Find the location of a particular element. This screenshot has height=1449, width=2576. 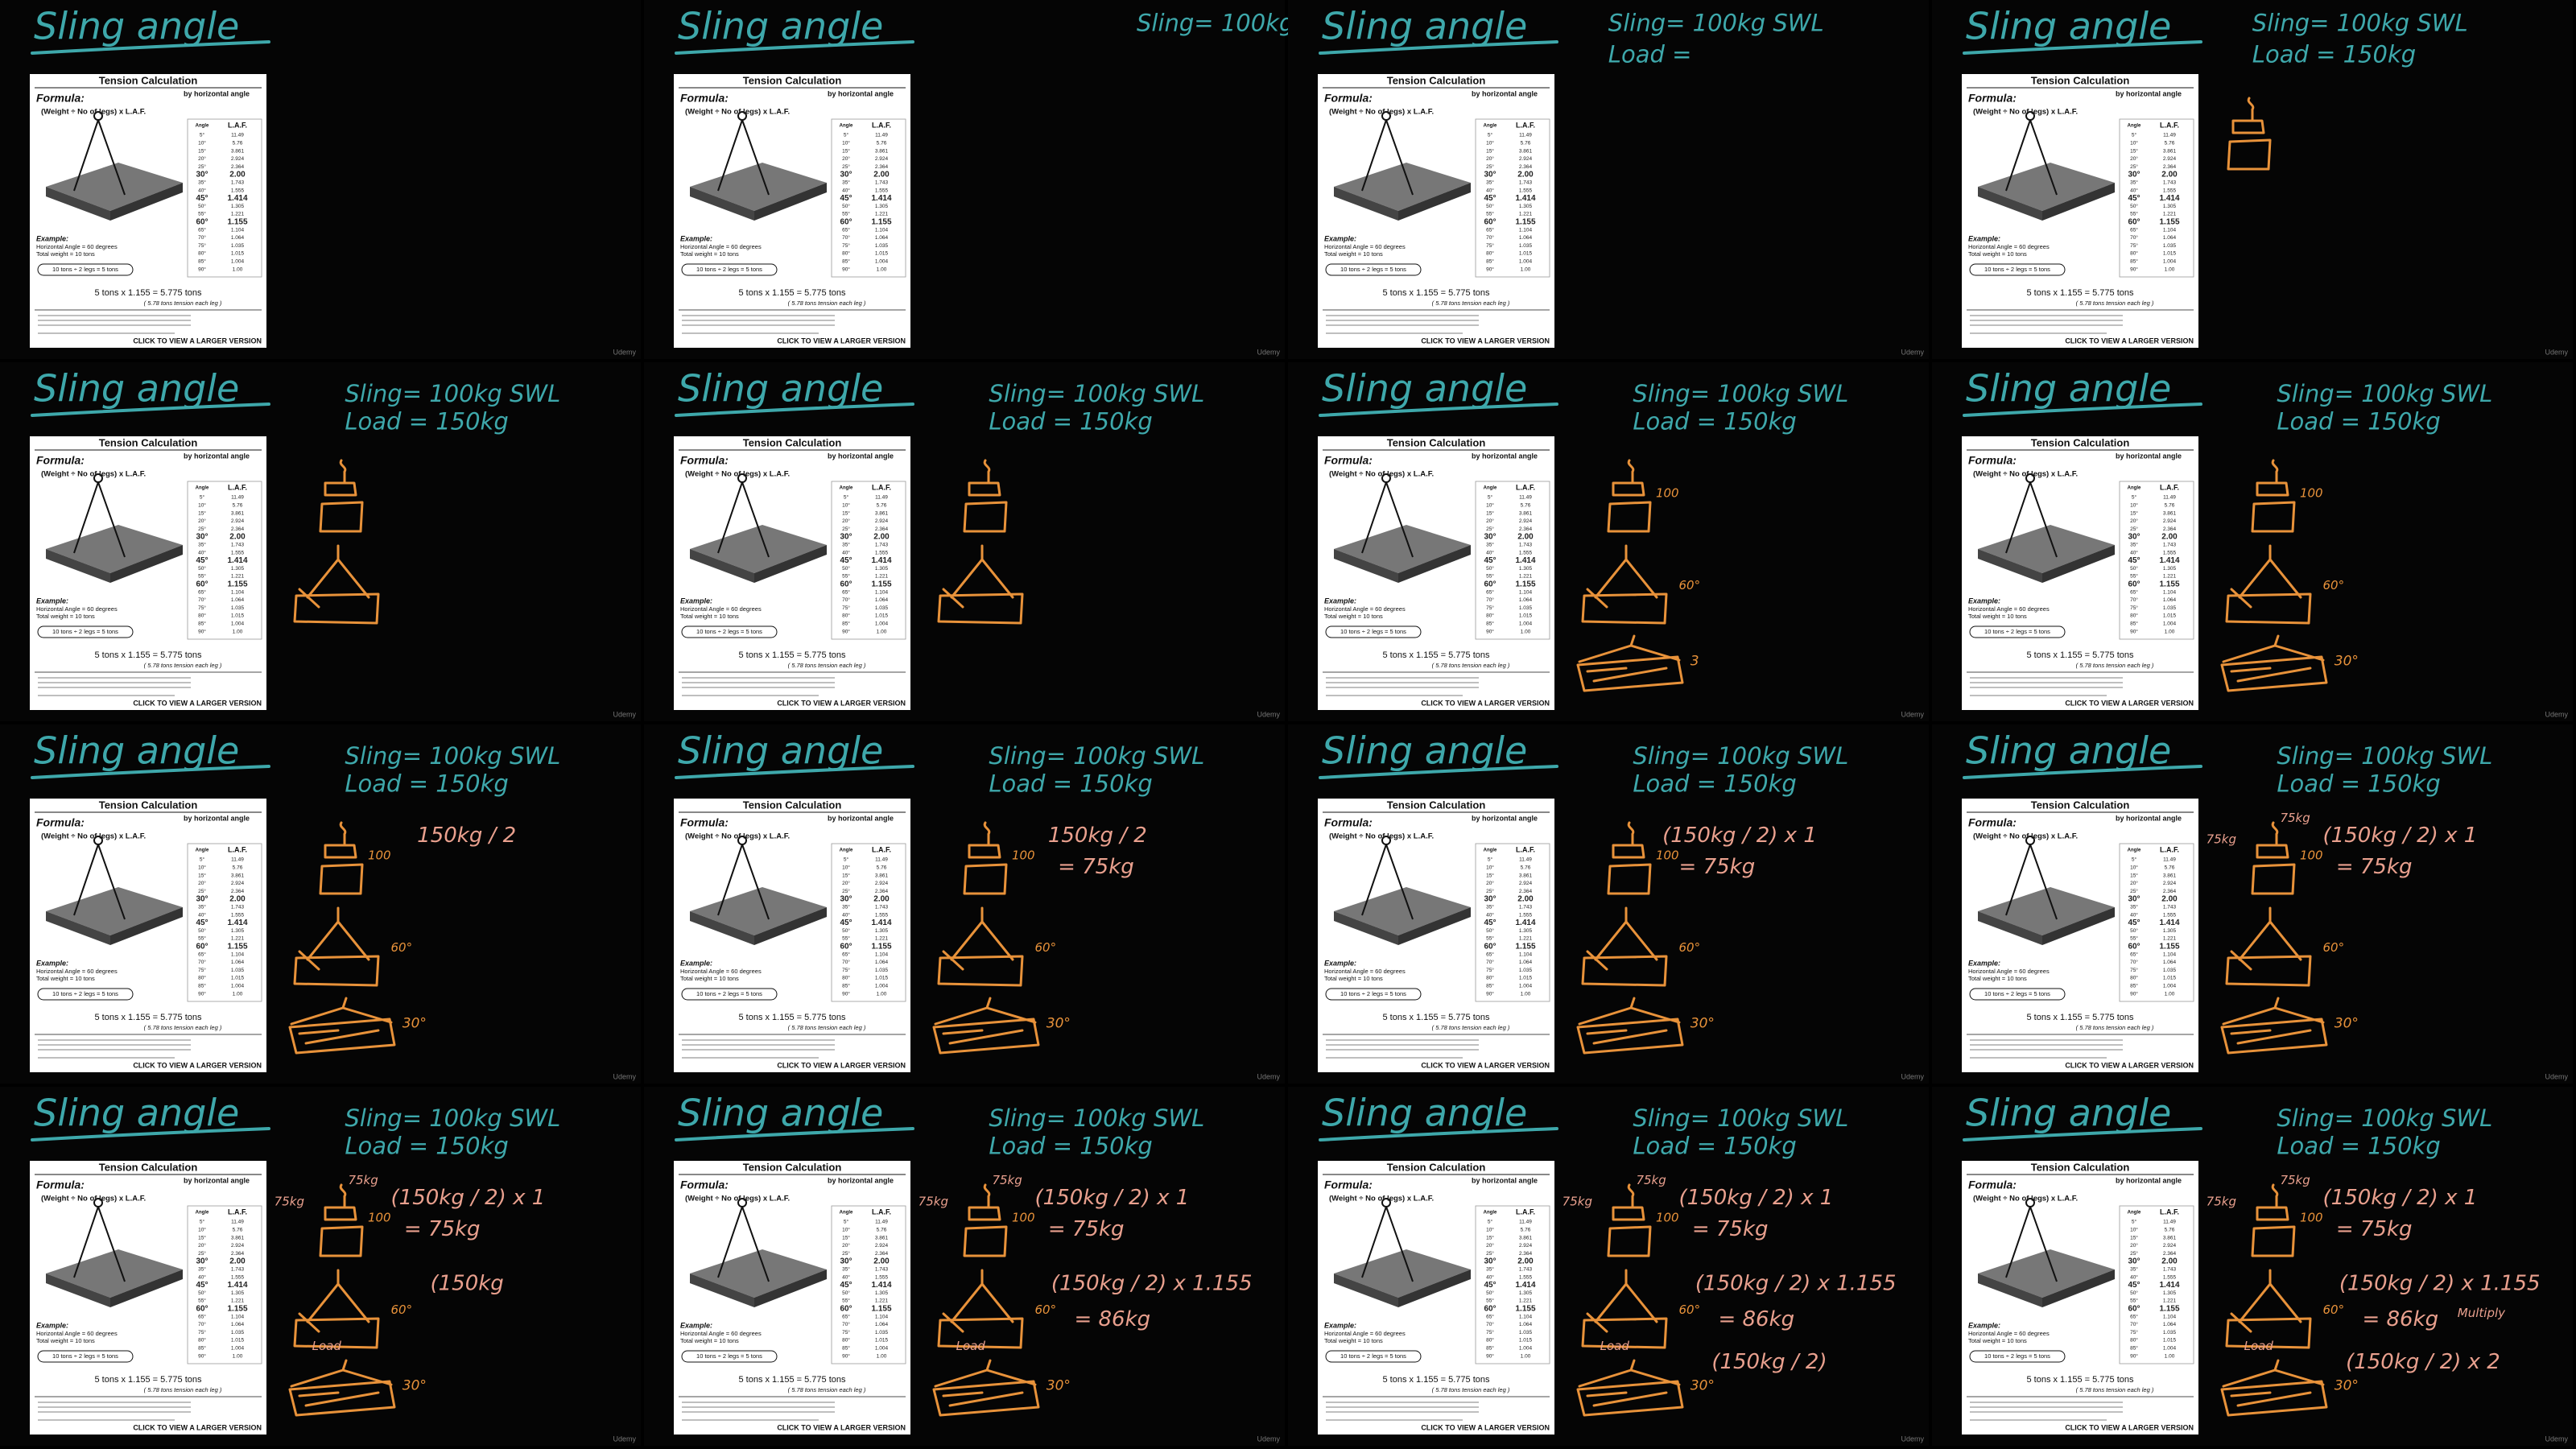

table-cell: 1.555 is located at coordinates (882, 1277).